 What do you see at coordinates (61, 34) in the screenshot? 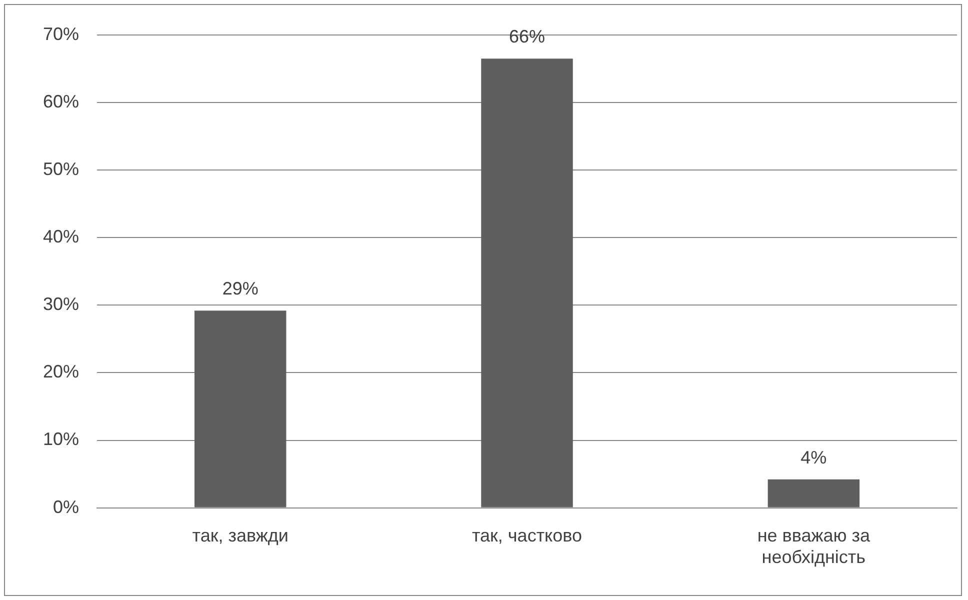
I see `y-tick-label: 70%` at bounding box center [61, 34].